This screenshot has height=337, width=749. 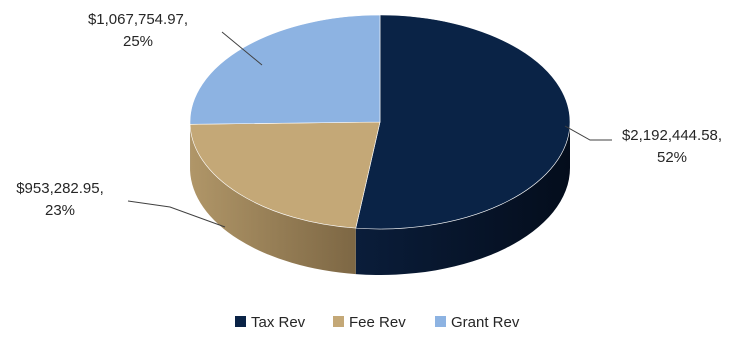 I want to click on data-label-percent-grant-rev: 25%, so click(x=138, y=41).